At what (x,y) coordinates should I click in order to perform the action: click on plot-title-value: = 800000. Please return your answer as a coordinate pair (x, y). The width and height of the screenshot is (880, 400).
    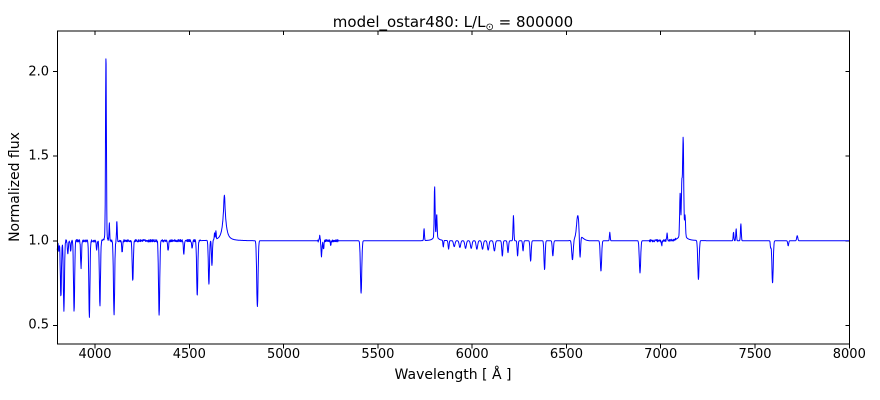
    Looking at the image, I should click on (533, 22).